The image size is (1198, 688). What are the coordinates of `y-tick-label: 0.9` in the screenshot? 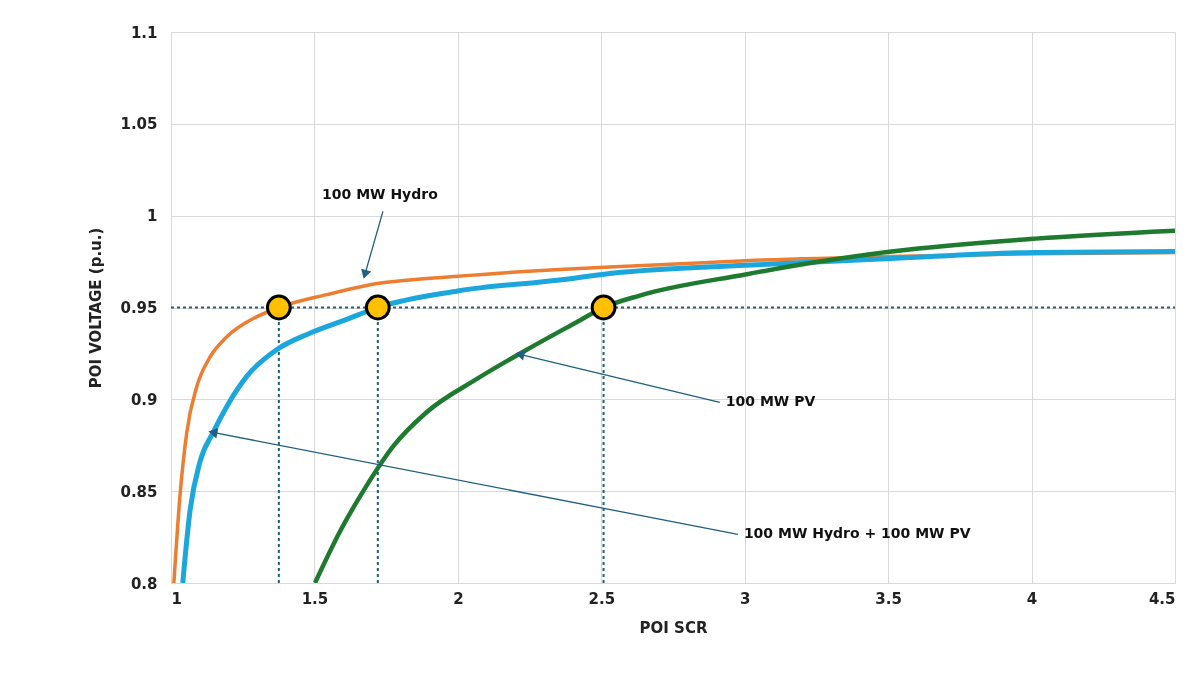 It's located at (144, 399).